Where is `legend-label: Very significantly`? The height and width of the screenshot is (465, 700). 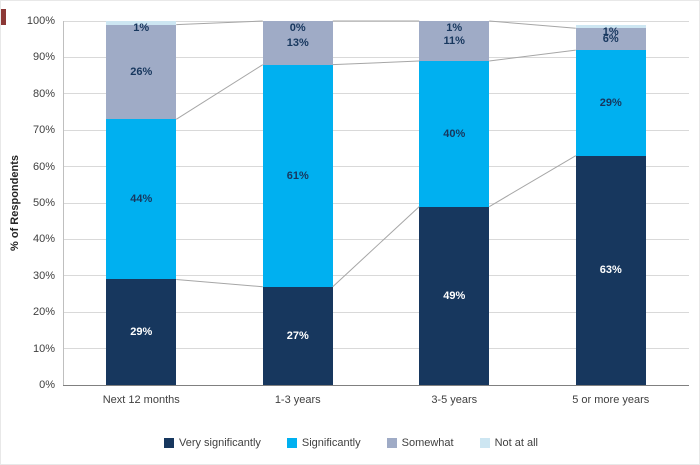
legend-label: Very significantly is located at coordinates (219, 443).